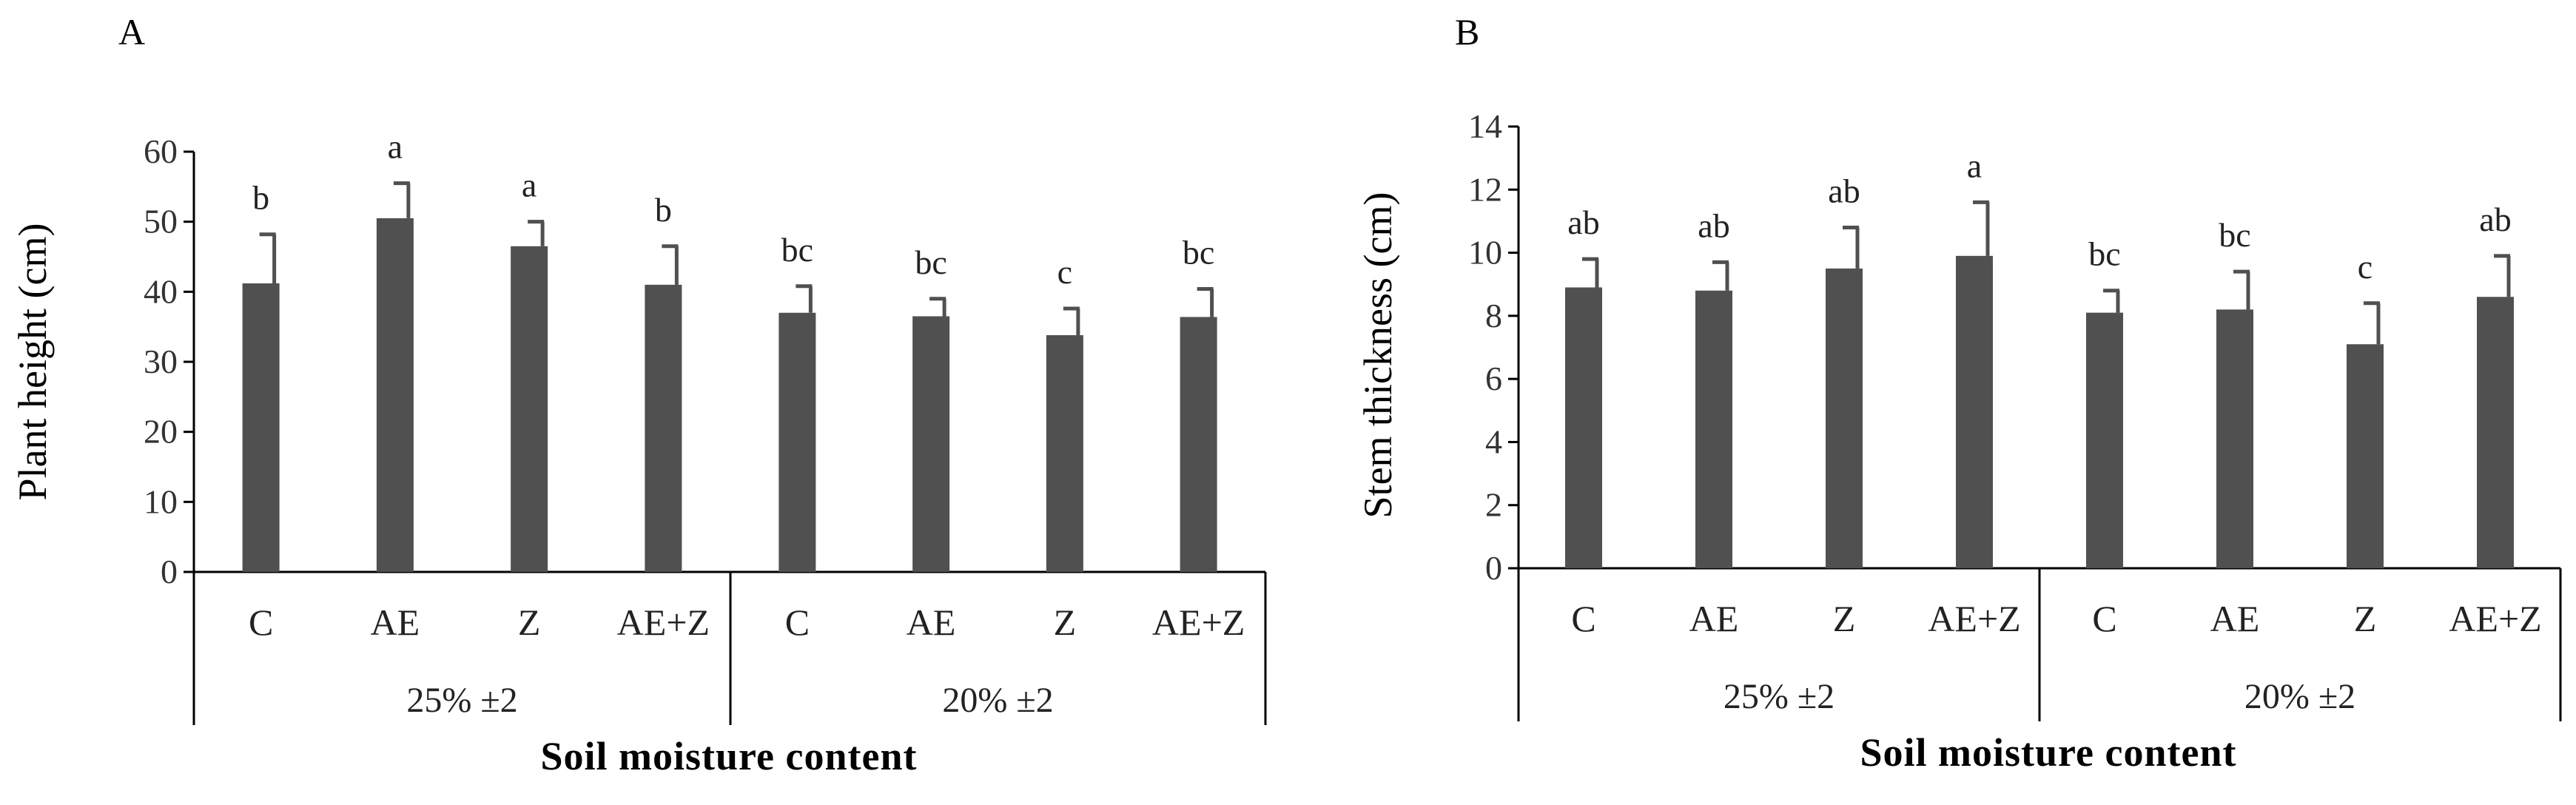 Image resolution: width=2576 pixels, height=805 pixels. I want to click on y-axis-title: Plant height (cm), so click(32, 362).